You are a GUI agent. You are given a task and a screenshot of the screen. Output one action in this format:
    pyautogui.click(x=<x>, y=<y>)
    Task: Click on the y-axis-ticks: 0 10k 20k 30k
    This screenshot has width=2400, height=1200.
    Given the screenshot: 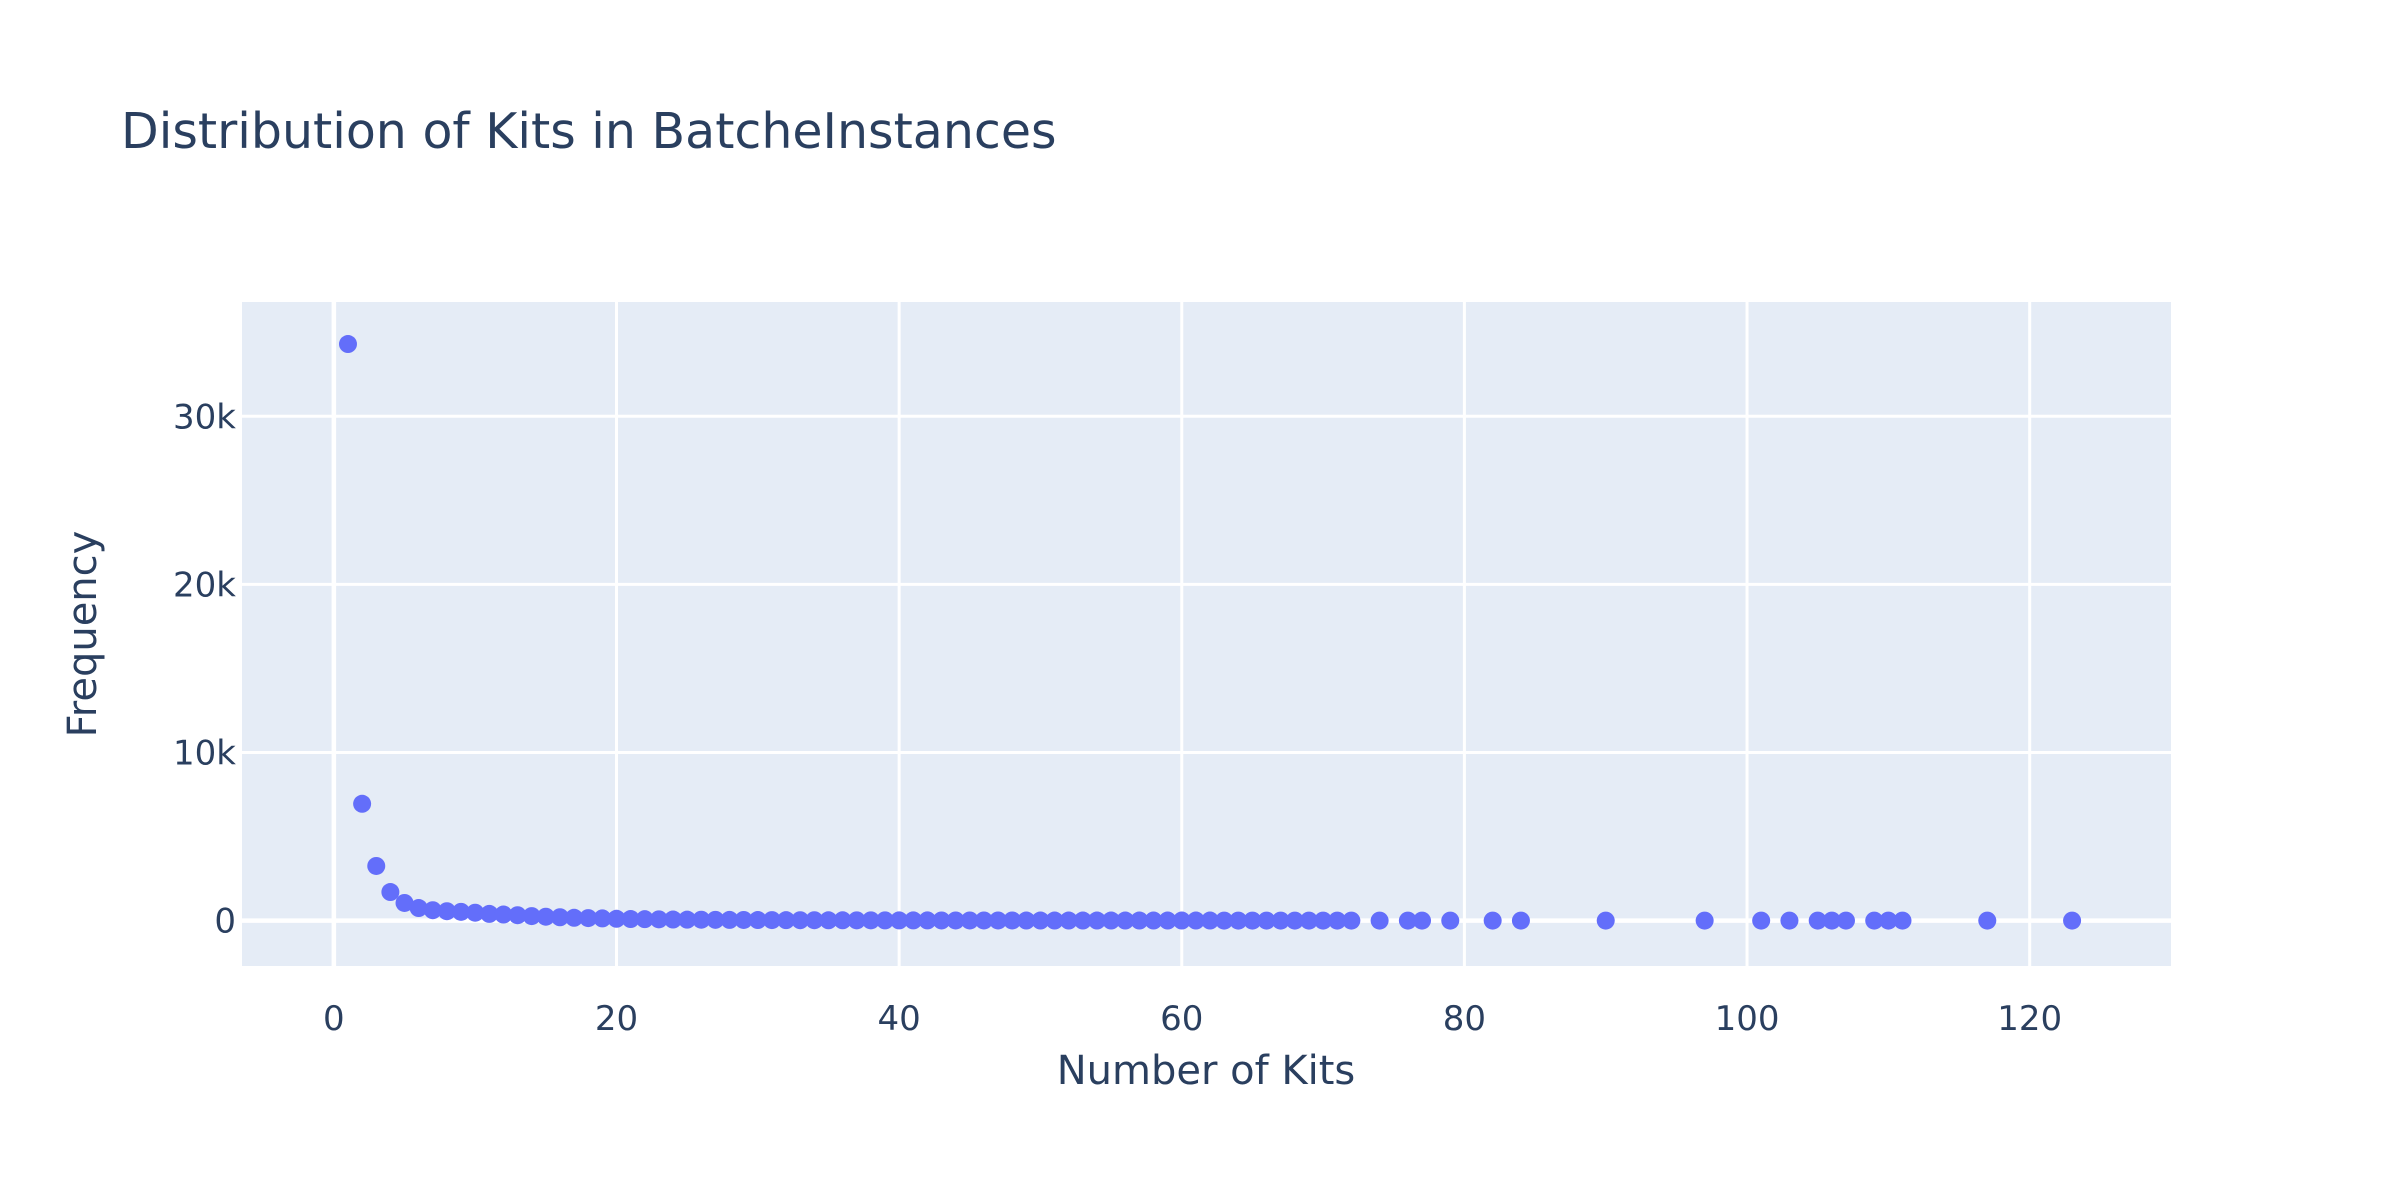 What is the action you would take?
    pyautogui.click(x=204, y=669)
    